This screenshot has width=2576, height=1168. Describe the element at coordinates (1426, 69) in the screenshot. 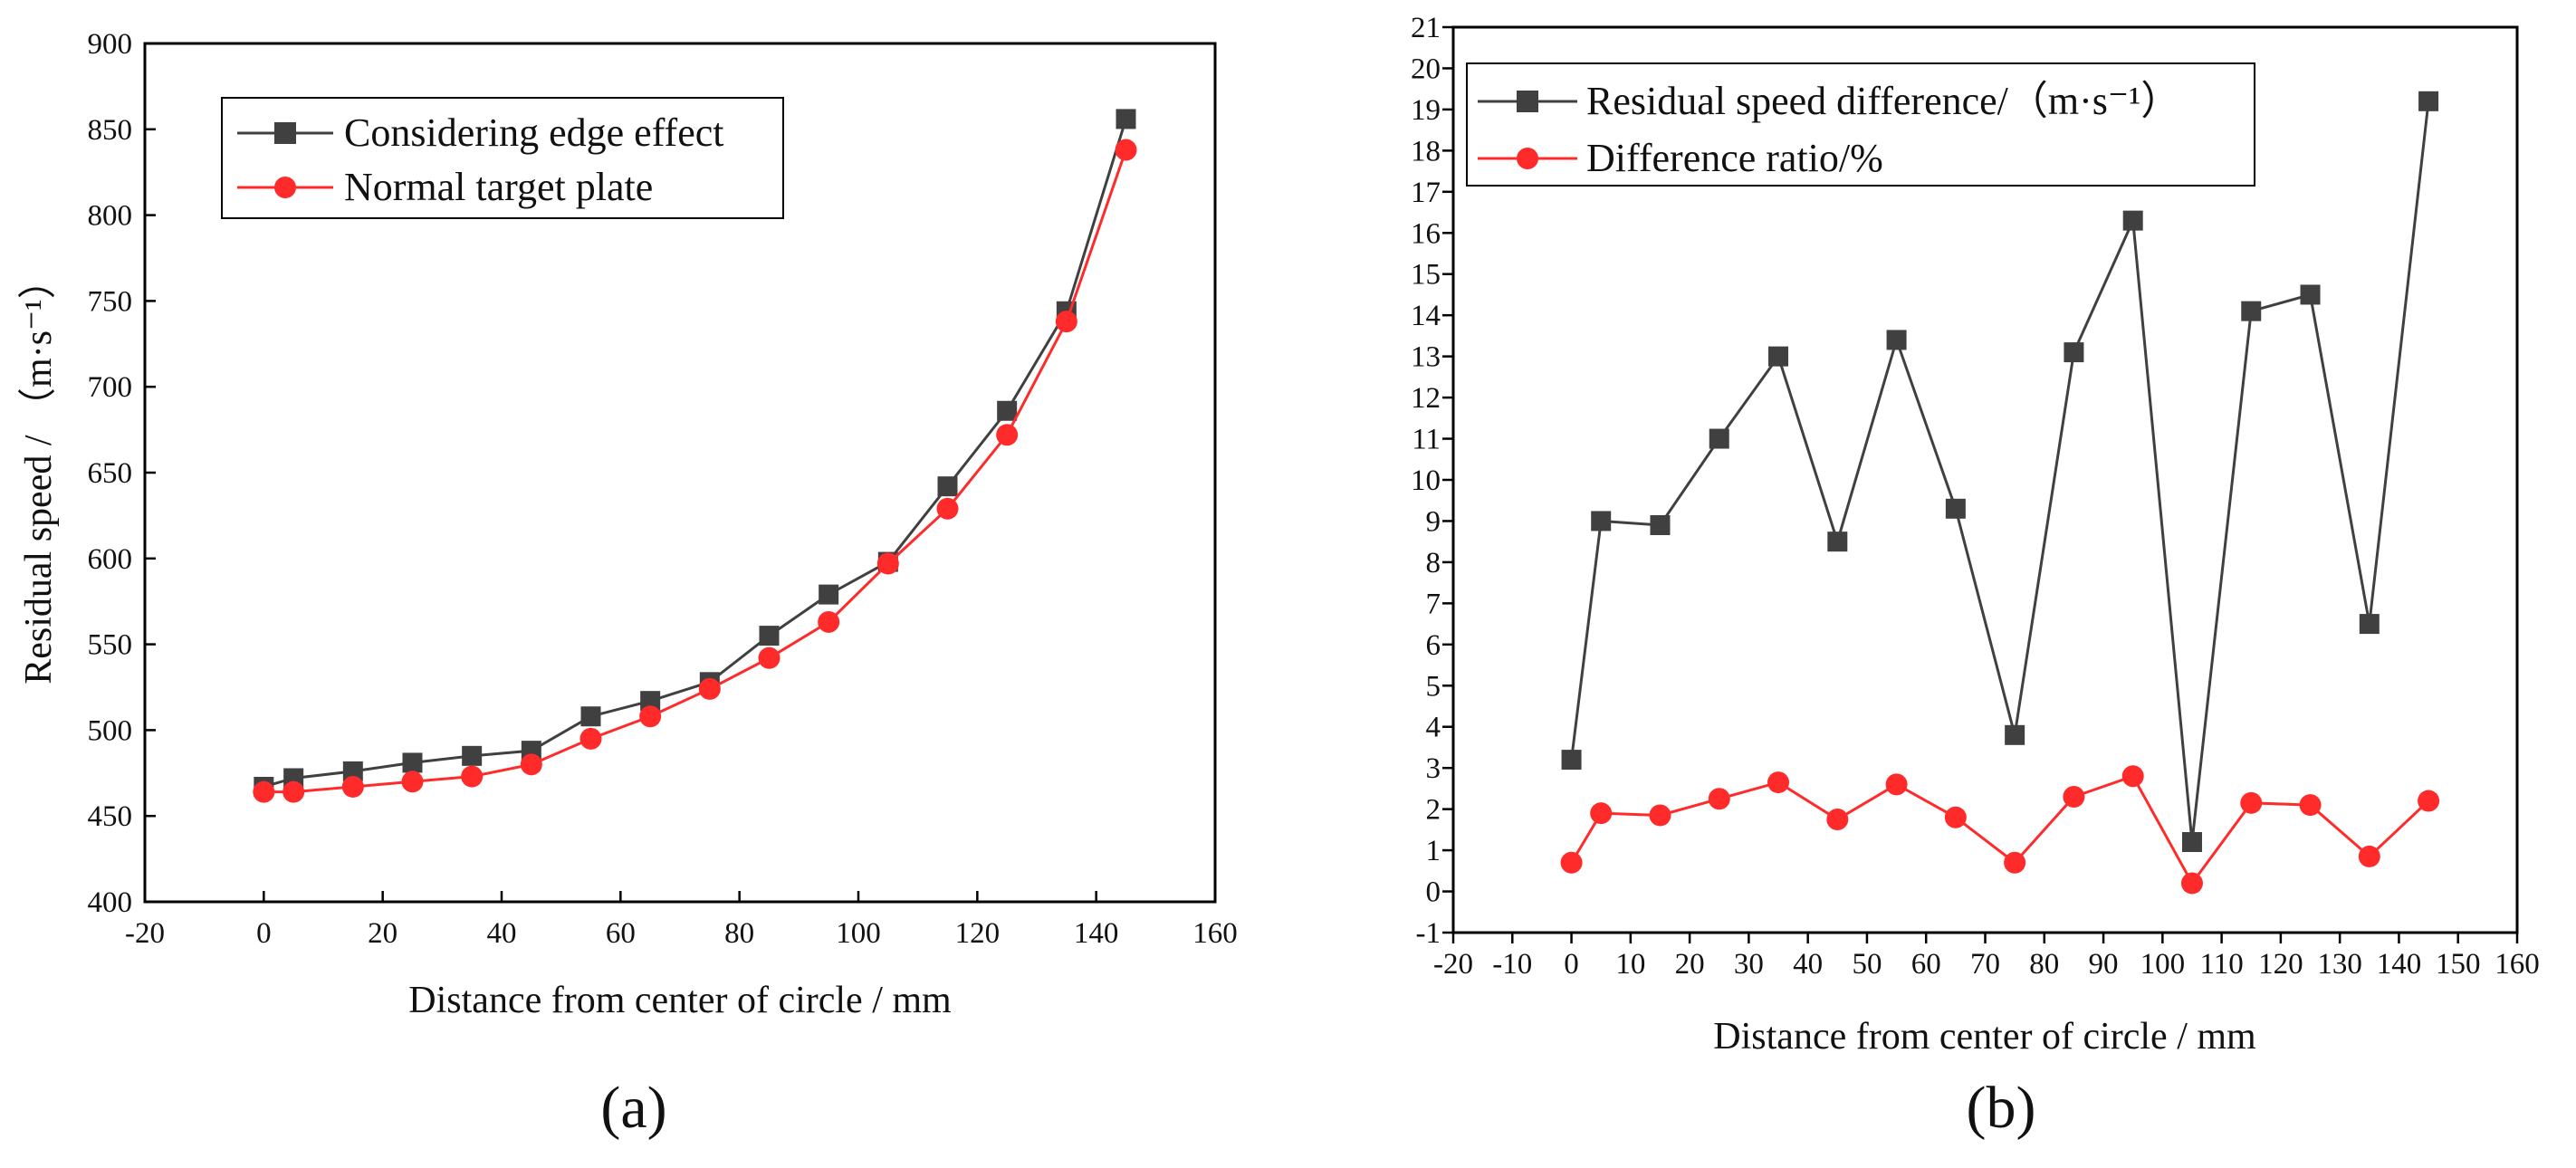

I see `y-tick-label: 20` at that location.